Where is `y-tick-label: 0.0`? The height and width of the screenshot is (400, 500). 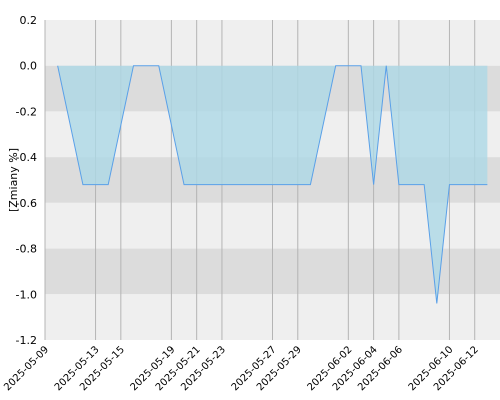
y-tick-label: 0.0 is located at coordinates (29, 66).